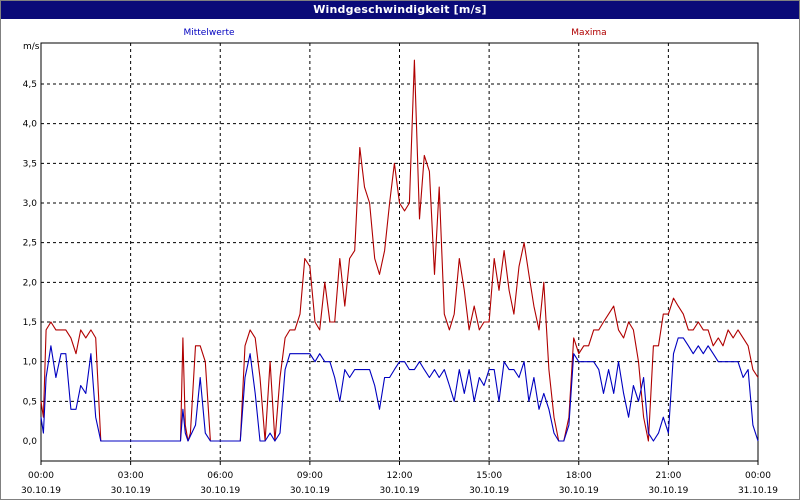 The image size is (800, 500). I want to click on y-axis-label: m/s, so click(31, 47).